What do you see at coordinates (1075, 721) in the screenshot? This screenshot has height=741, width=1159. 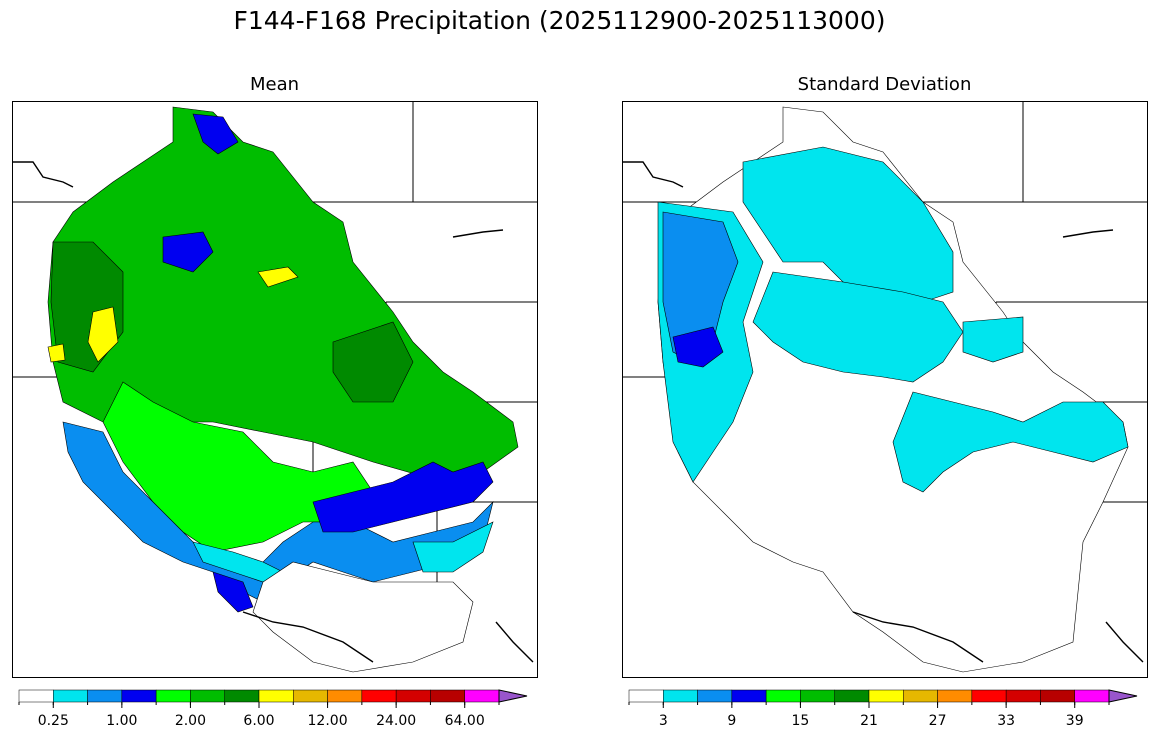 I see `colorbar-std-tick-label-6: 39` at bounding box center [1075, 721].